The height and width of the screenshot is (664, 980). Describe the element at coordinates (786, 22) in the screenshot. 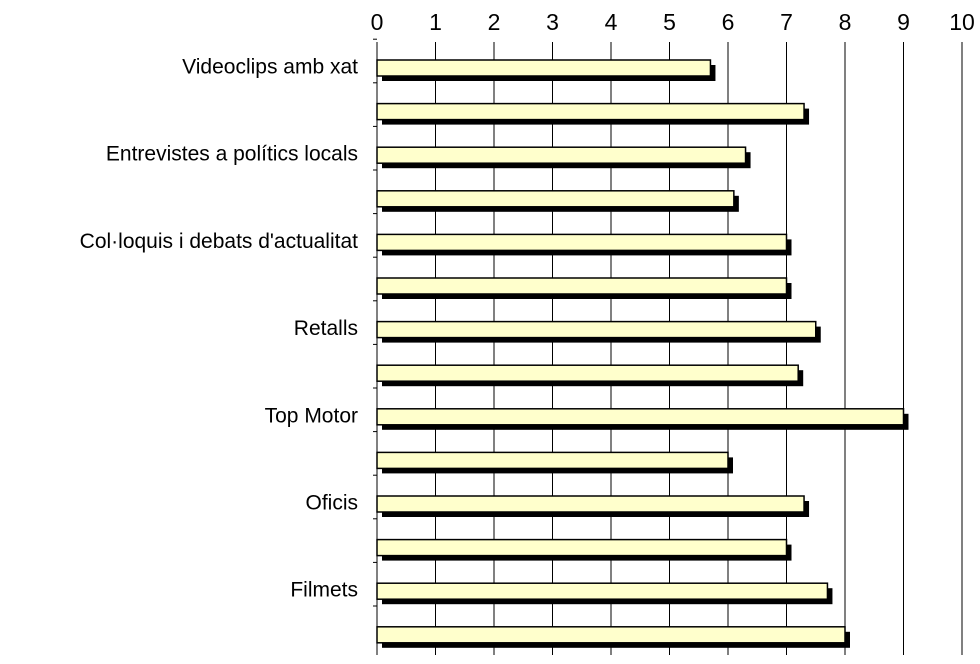

I see `x-tick-label: 7` at that location.